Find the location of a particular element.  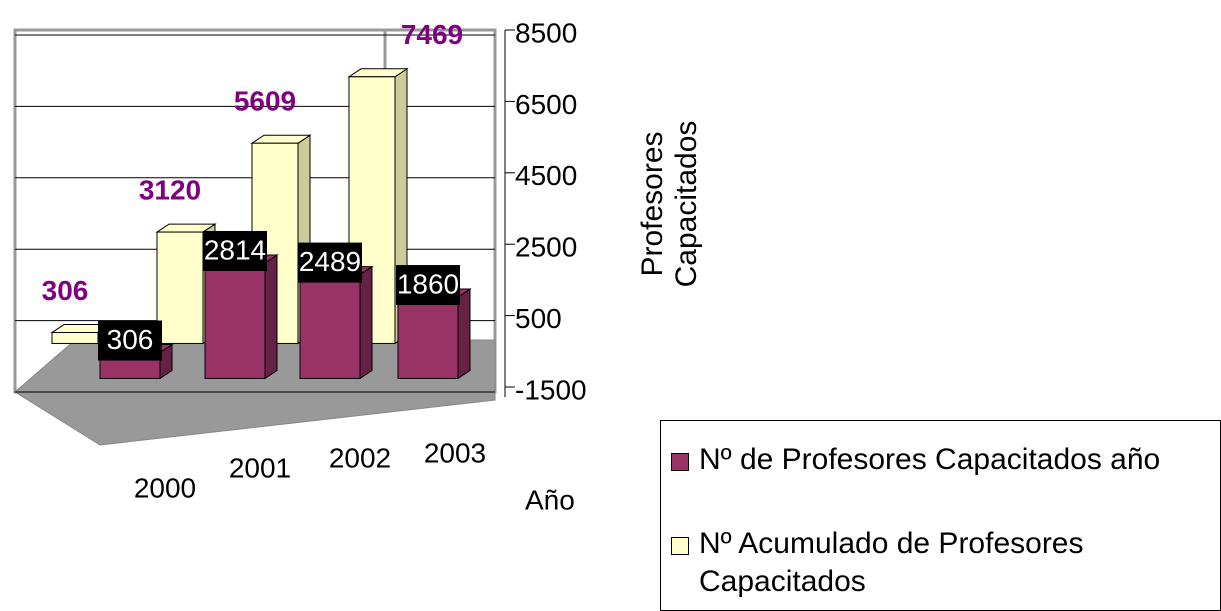

legend-text: Nº de Profesores Capacitados año is located at coordinates (930, 459).